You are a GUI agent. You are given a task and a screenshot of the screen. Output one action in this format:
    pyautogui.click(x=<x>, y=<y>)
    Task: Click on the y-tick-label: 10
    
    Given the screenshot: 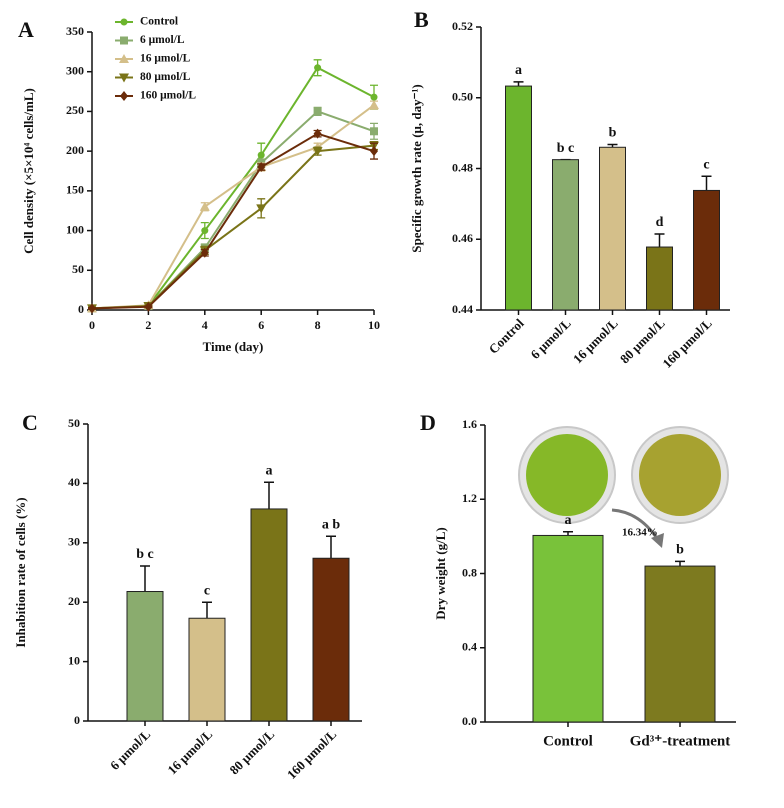 What is the action you would take?
    pyautogui.click(x=74, y=660)
    